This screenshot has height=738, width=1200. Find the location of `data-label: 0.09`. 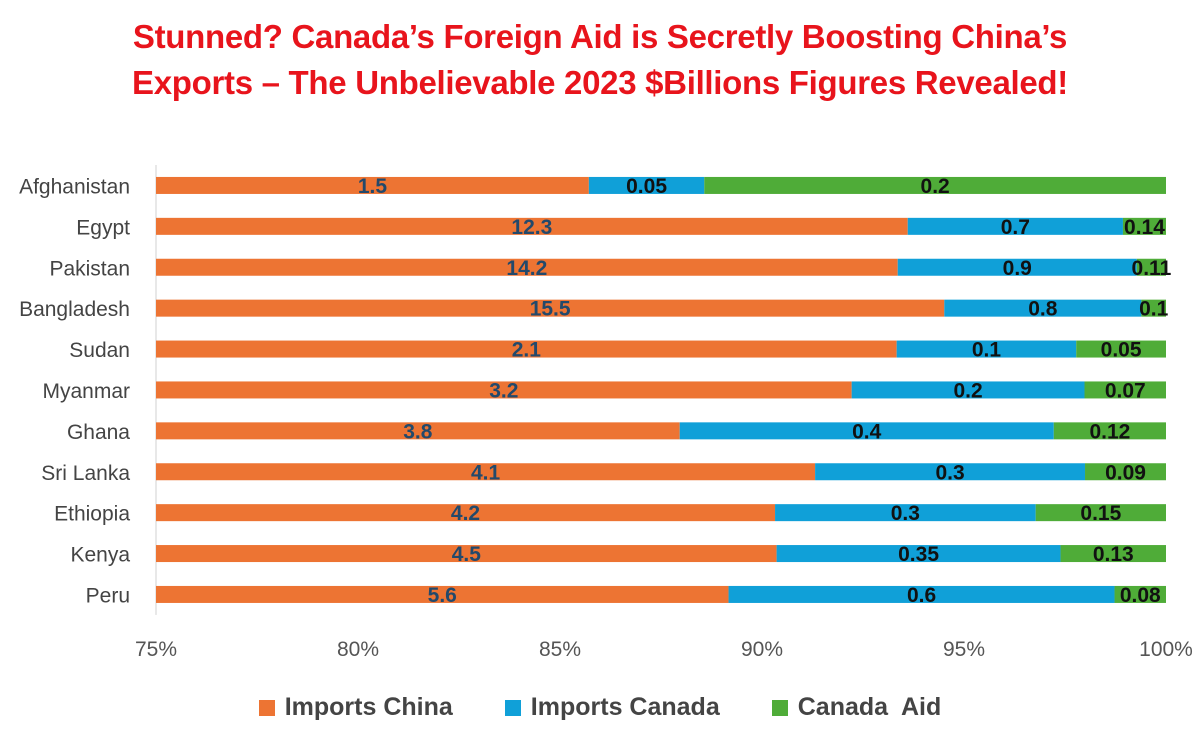

data-label: 0.09 is located at coordinates (1125, 472).